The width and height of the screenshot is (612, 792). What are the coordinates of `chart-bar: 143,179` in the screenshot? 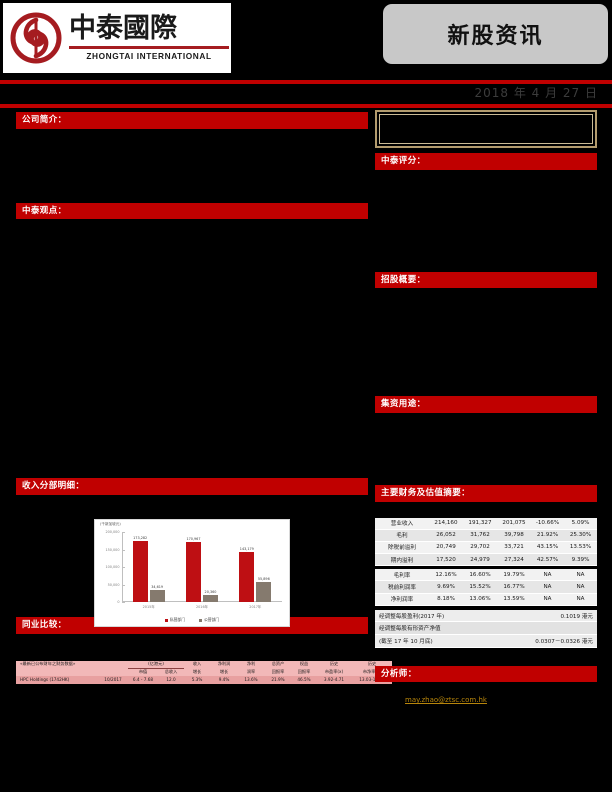 It's located at (247, 574).